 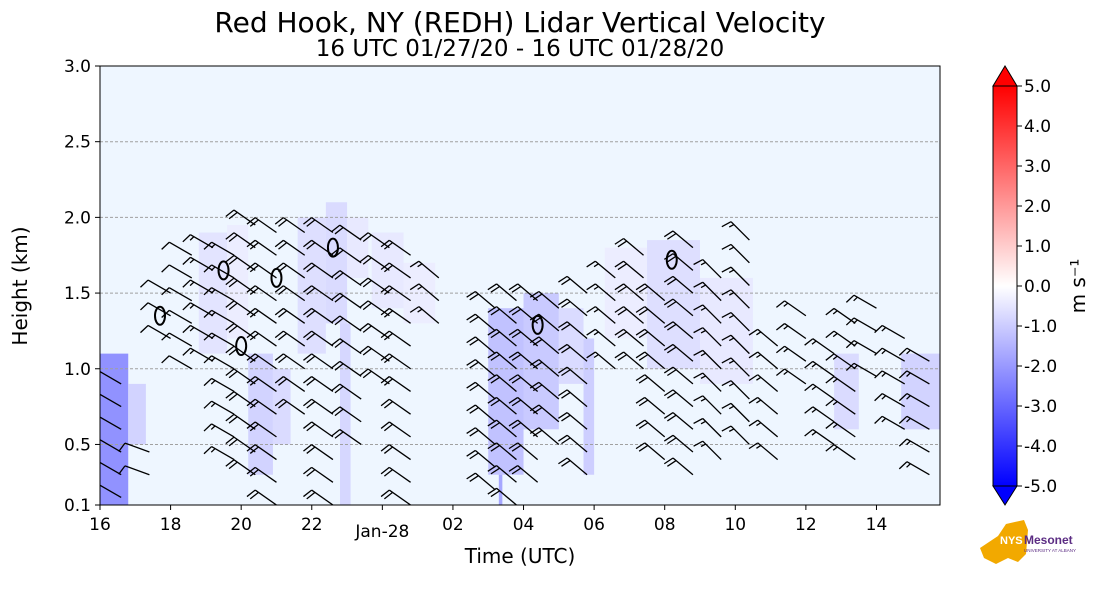 What do you see at coordinates (1048, 540) in the screenshot?
I see `logo-mesonet-text: Mesonet` at bounding box center [1048, 540].